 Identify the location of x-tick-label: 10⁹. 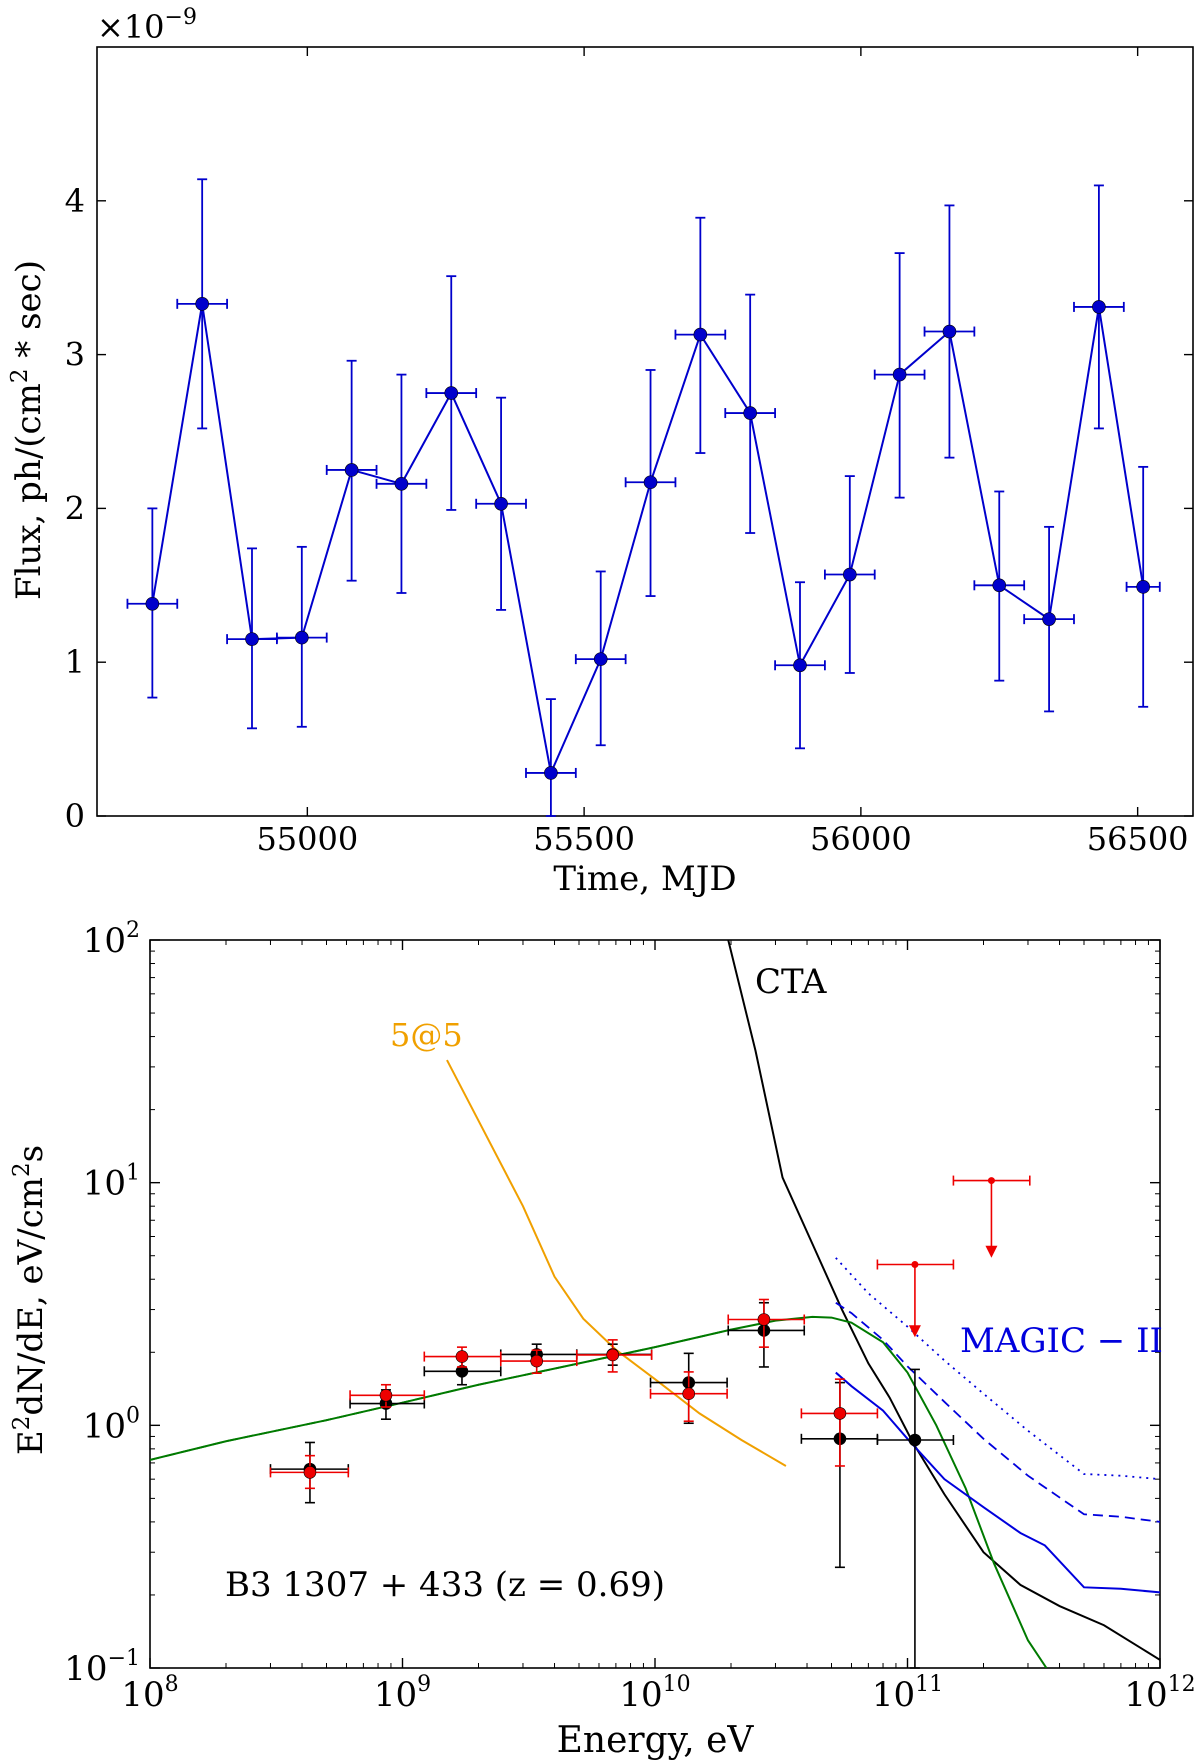
(402, 1693).